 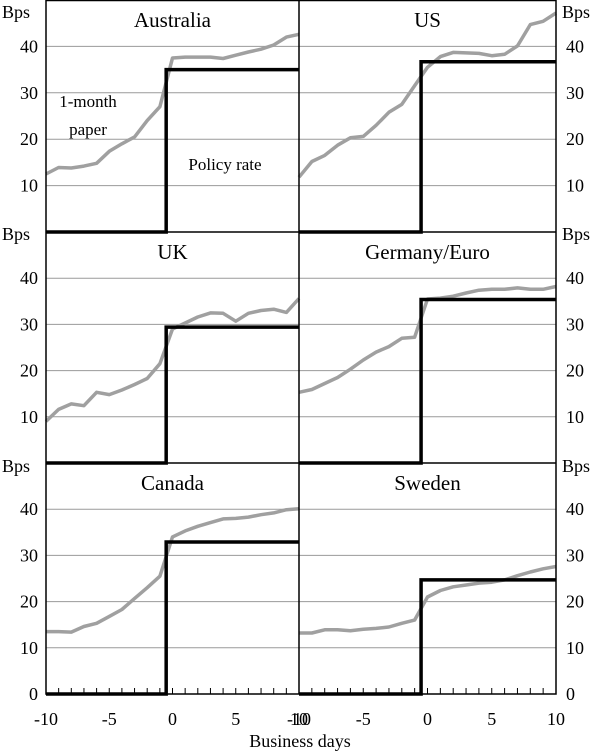 What do you see at coordinates (88, 101) in the screenshot?
I see `annotation-market-line1: 1-month` at bounding box center [88, 101].